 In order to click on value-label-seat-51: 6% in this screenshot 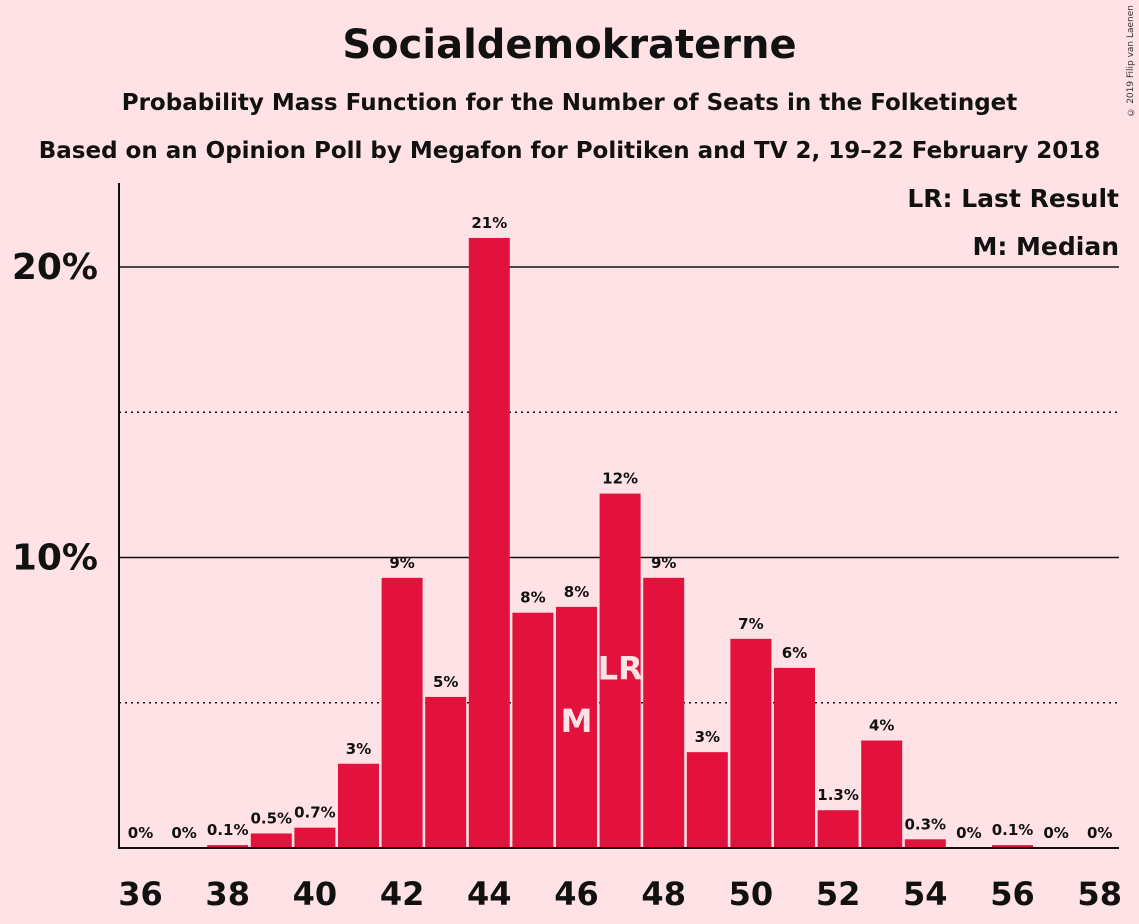, I will do `click(794, 653)`.